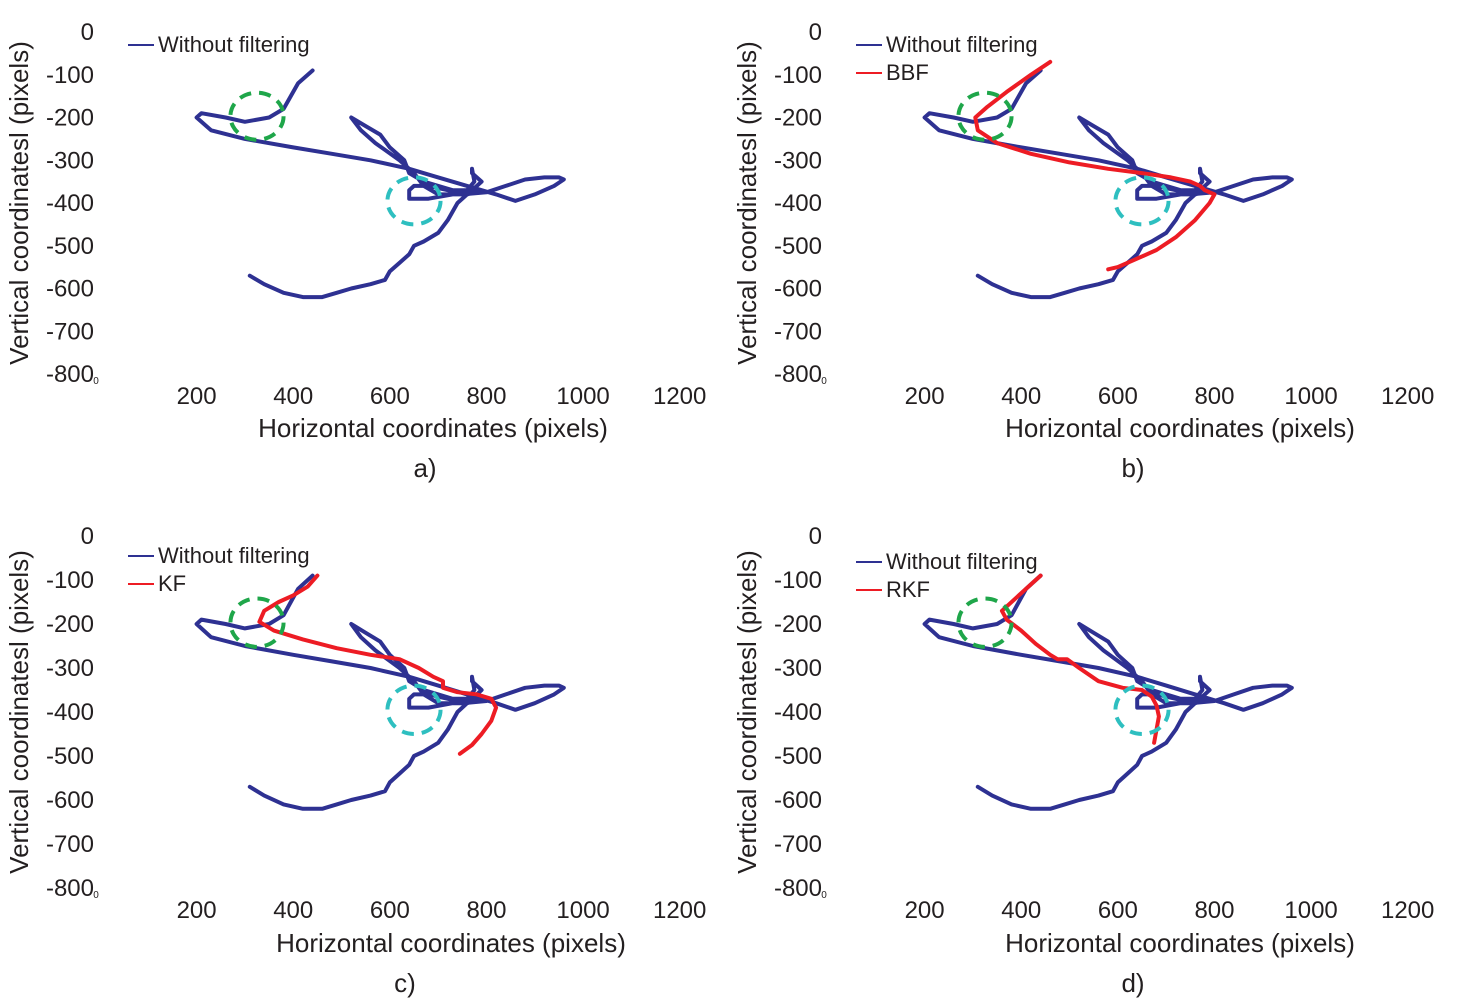  I want to click on panel-label: b), so click(1132, 468).